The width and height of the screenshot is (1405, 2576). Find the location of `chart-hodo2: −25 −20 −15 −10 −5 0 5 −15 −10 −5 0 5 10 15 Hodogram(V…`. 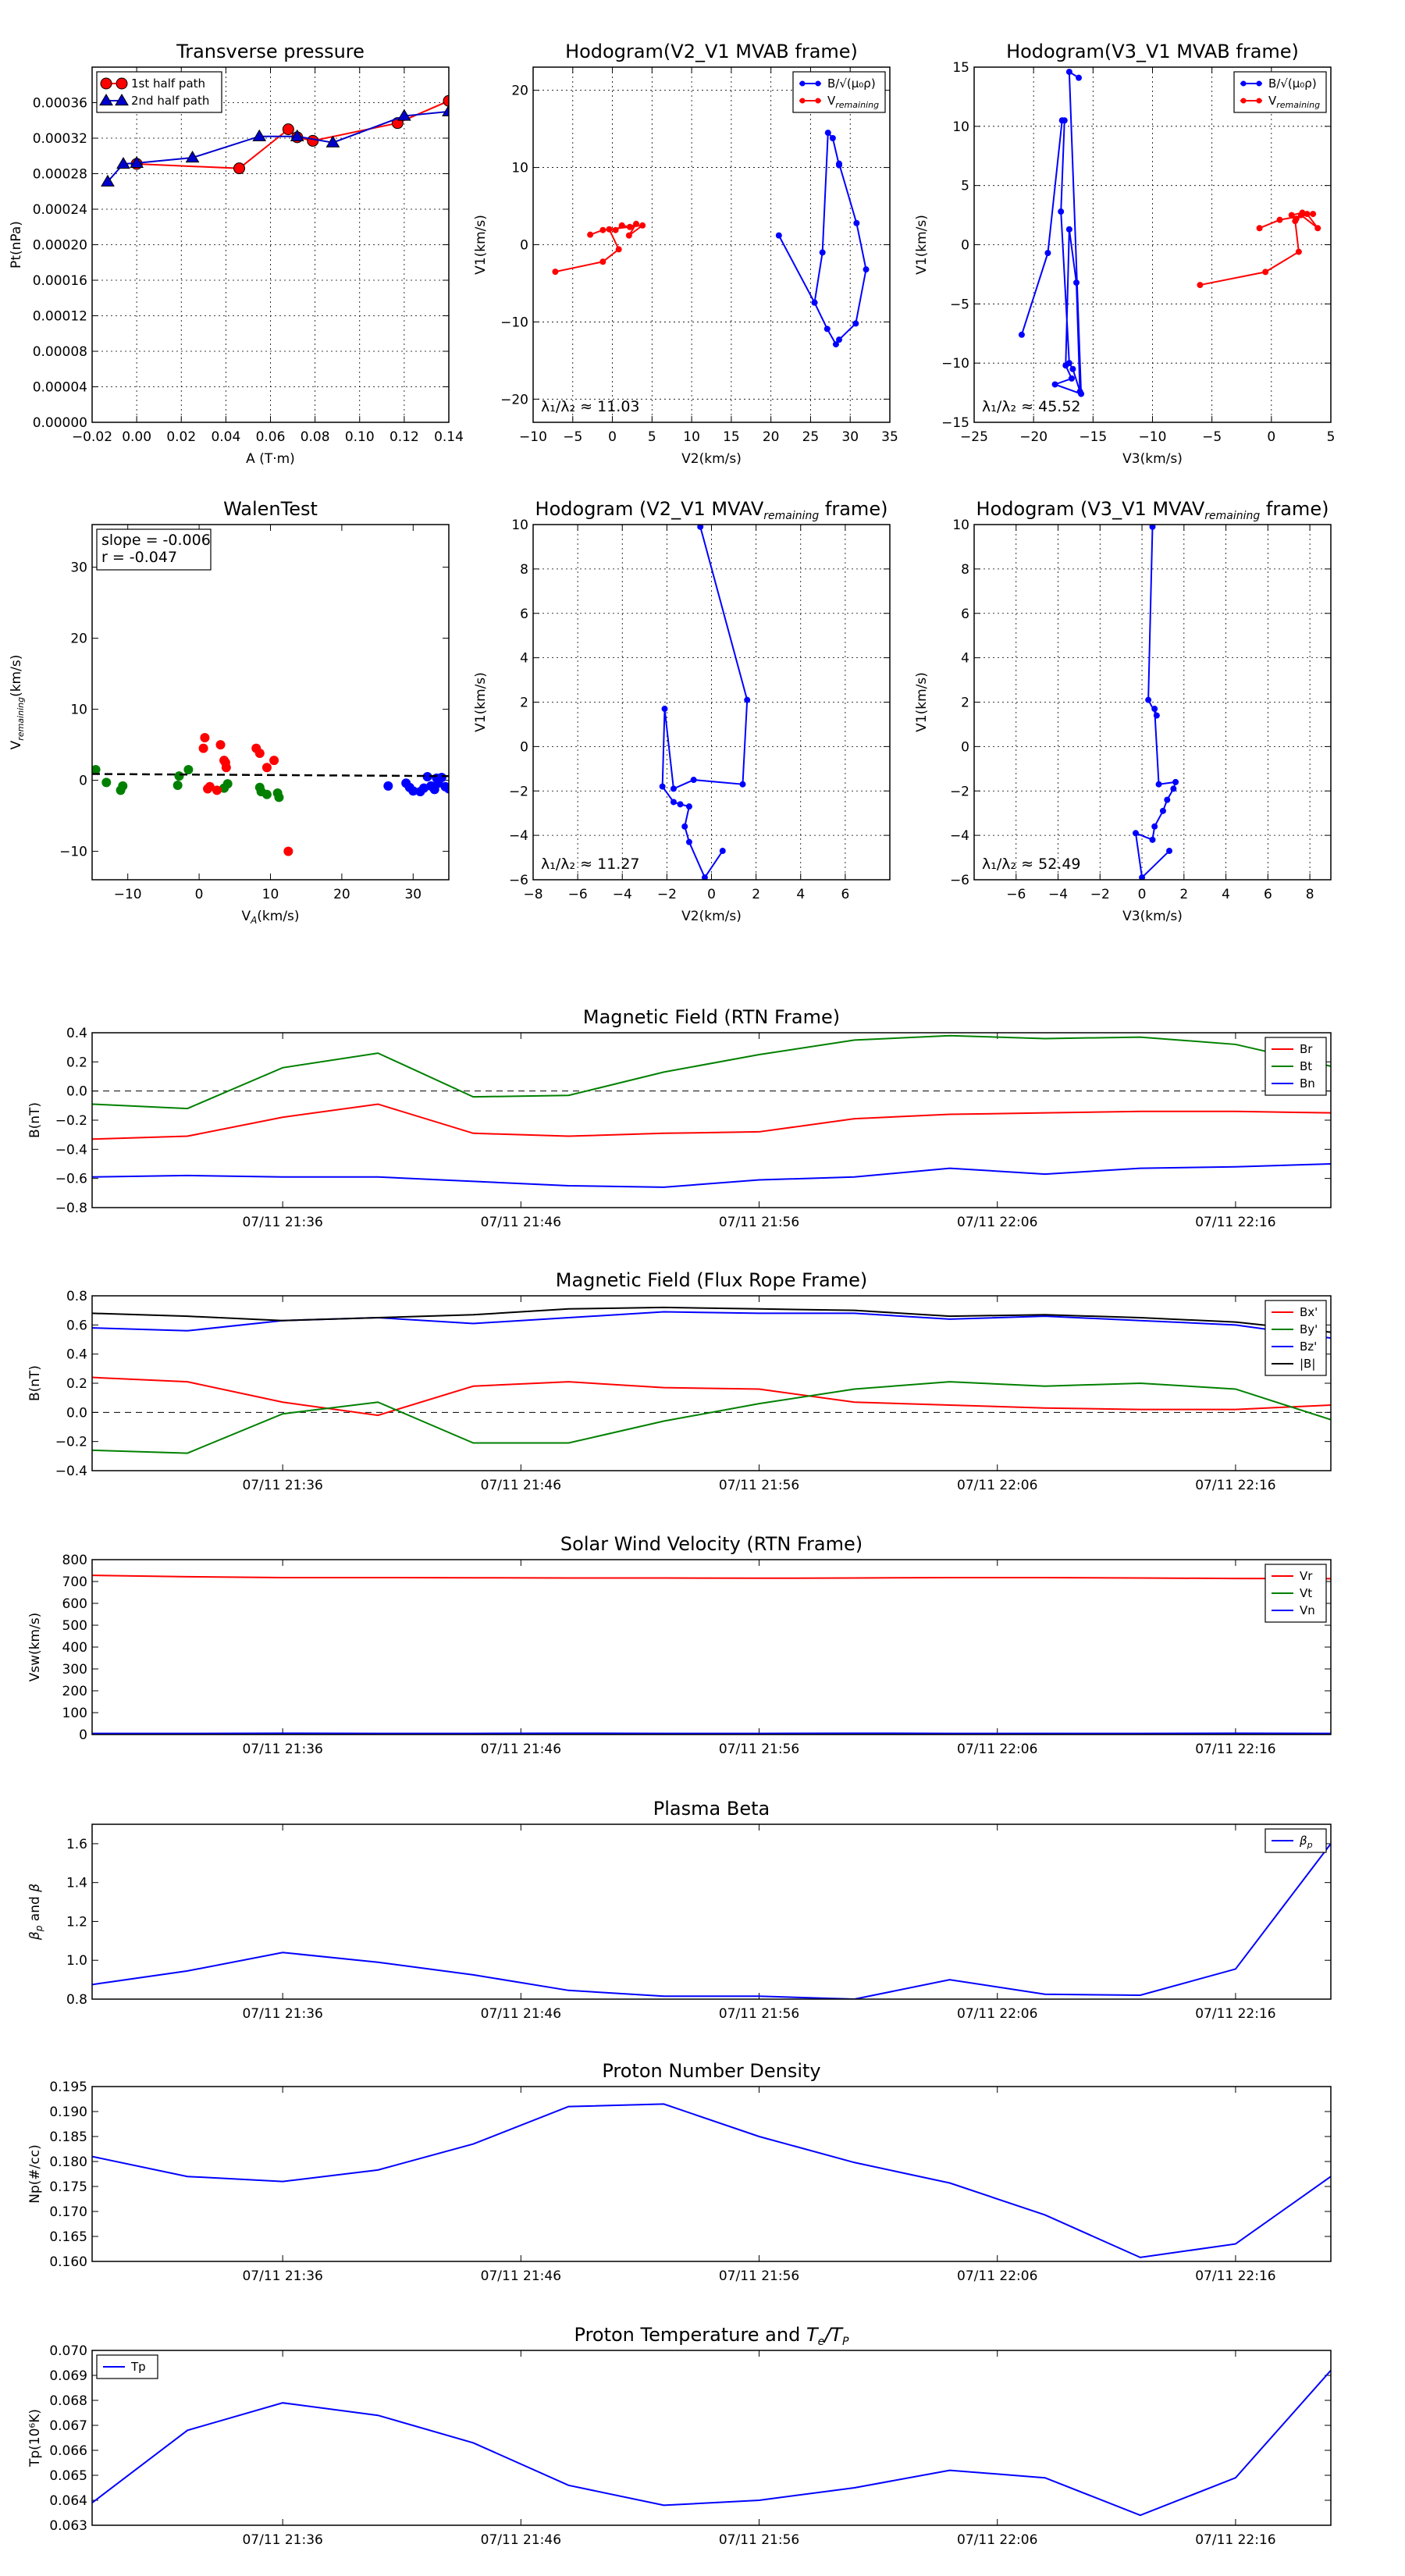

chart-hodo2: −25 −20 −15 −10 −5 0 5 −15 −10 −5 0 5 10 15 Hodogram(V… is located at coordinates (1124, 254).